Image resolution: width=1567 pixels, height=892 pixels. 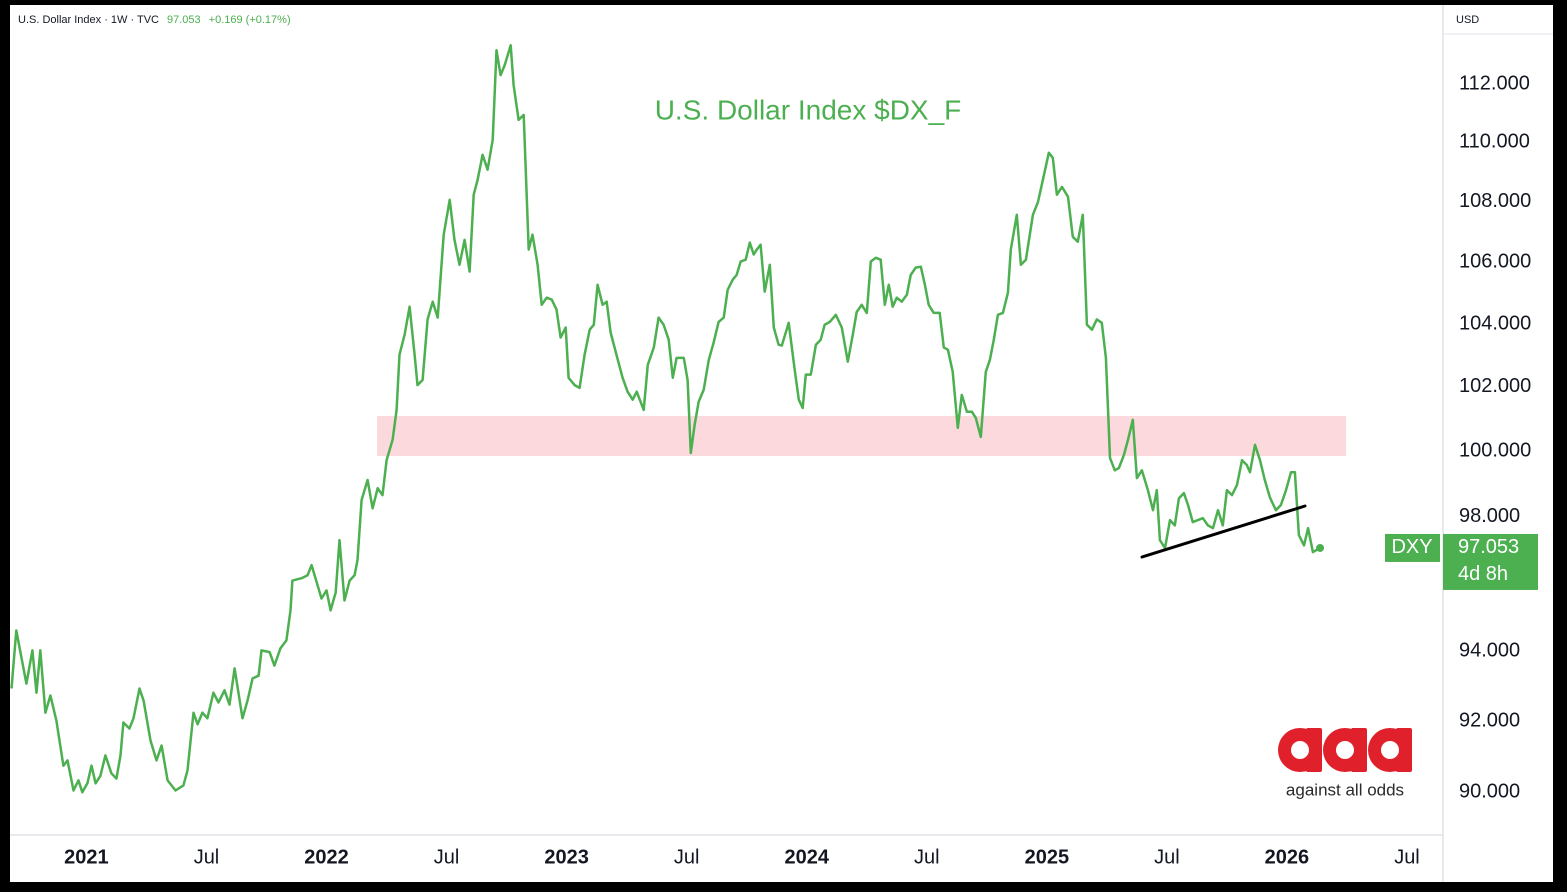 I want to click on trend-line, so click(x=1223, y=531).